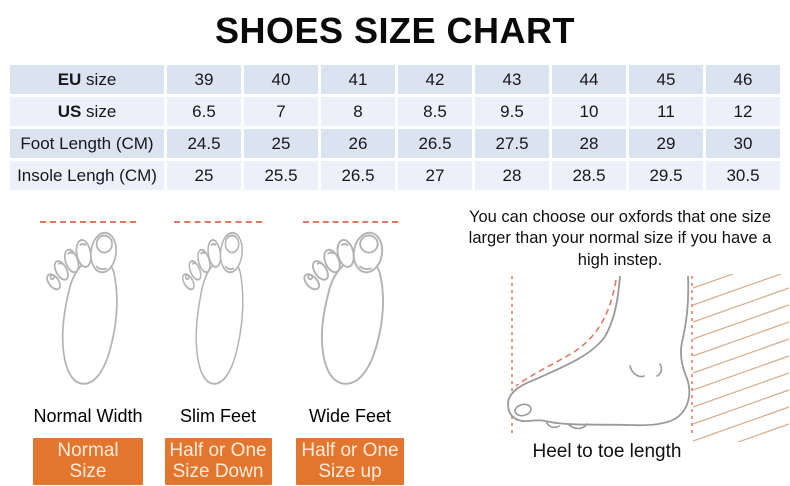 Image resolution: width=790 pixels, height=486 pixels. Describe the element at coordinates (435, 175) in the screenshot. I see `cell: 27` at that location.